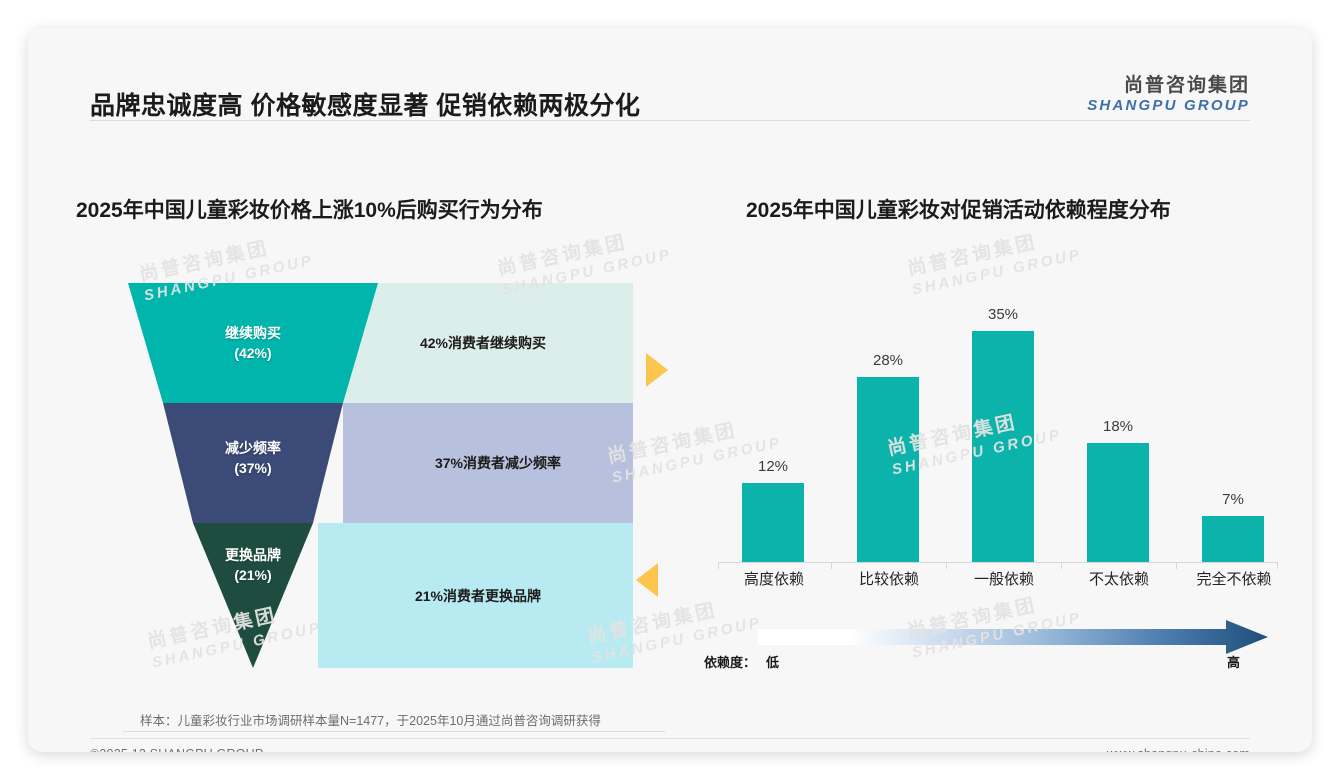  I want to click on legend-title: 依赖度：, so click(730, 662).